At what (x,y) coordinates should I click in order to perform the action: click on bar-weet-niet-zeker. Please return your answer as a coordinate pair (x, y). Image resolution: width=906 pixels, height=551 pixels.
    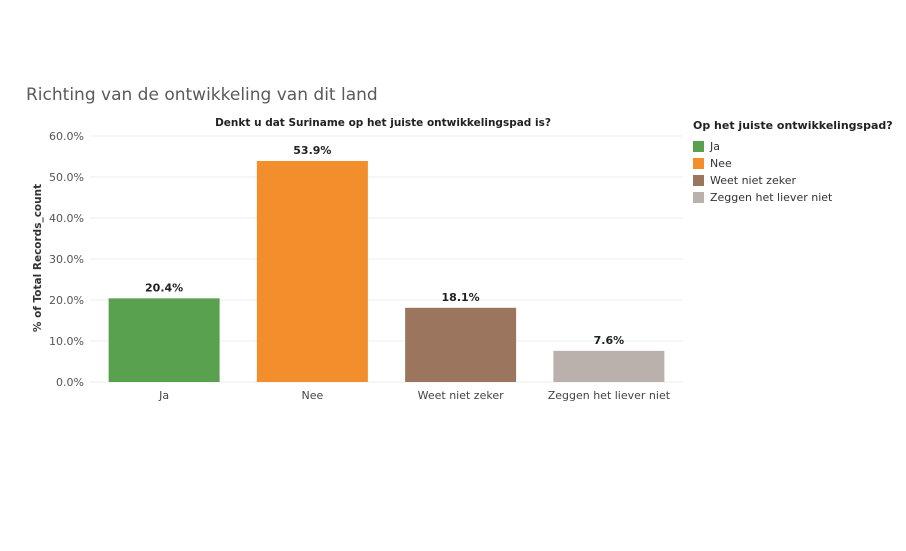
    Looking at the image, I should click on (461, 344).